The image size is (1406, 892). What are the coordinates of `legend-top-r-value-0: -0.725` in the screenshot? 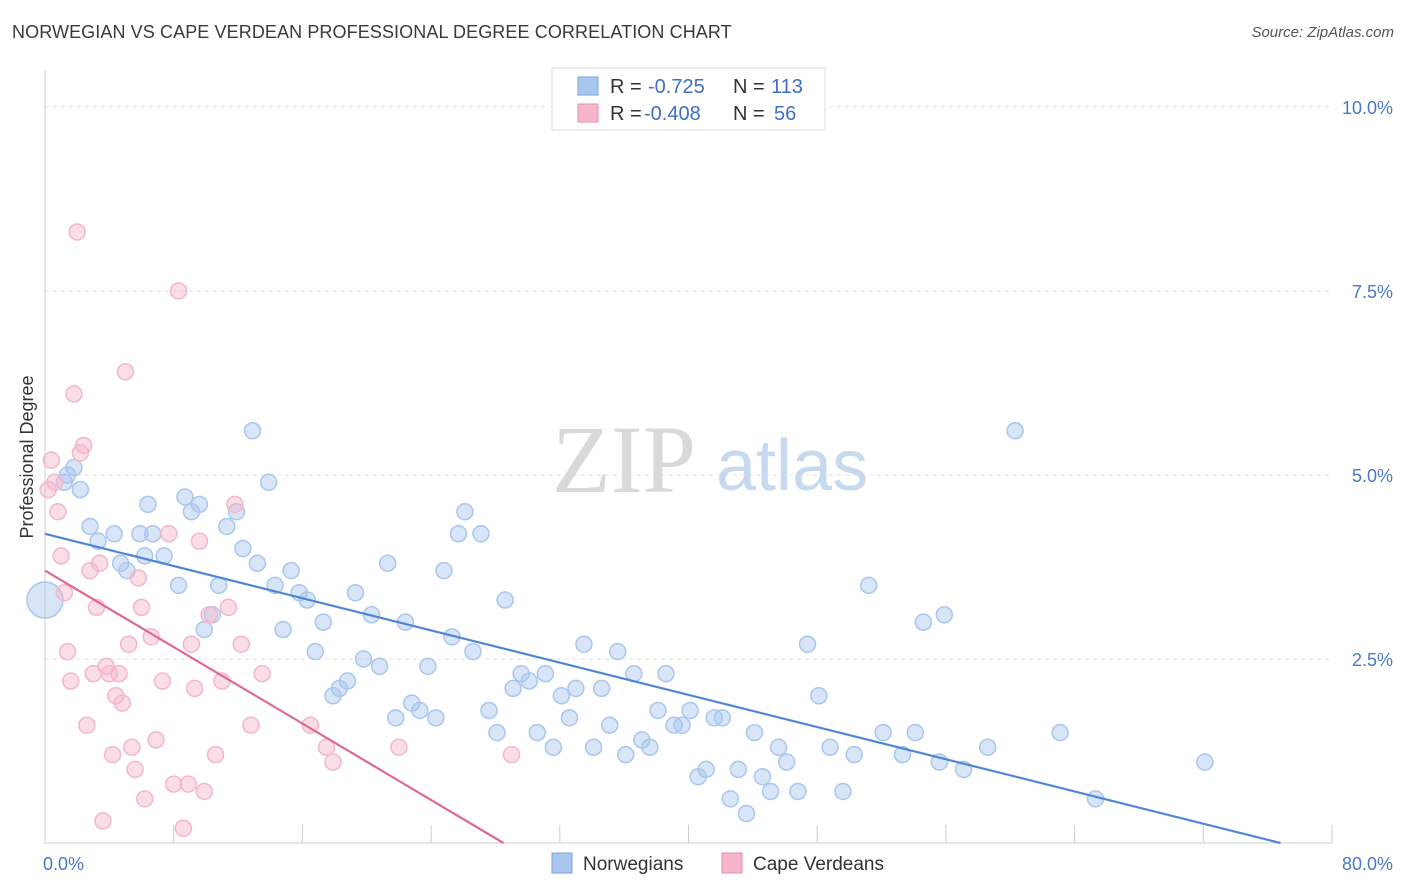 It's located at (676, 87).